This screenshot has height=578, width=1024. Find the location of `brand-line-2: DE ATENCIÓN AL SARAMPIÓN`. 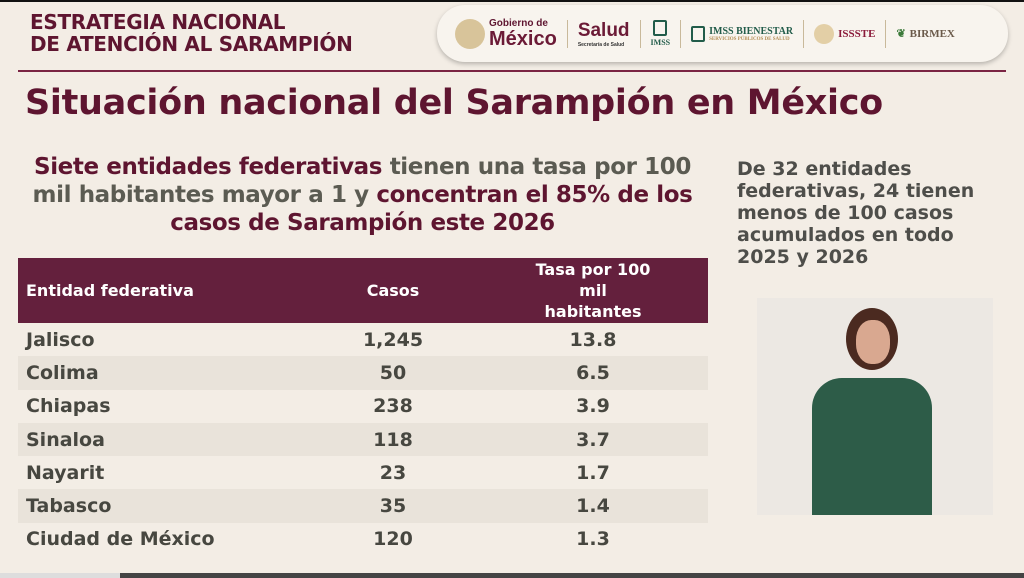

brand-line-2: DE ATENCIÓN AL SARAMPIÓN is located at coordinates (191, 44).